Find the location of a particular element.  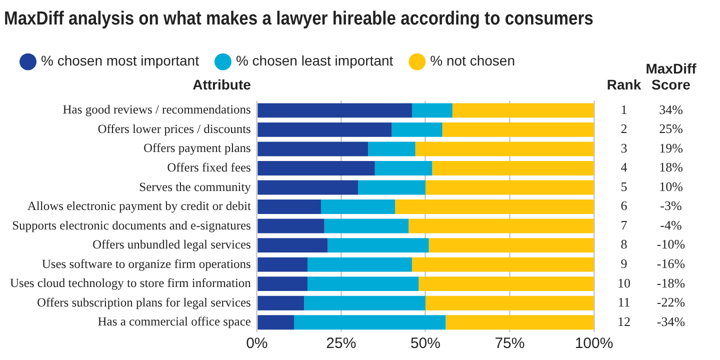

text: 4 is located at coordinates (624, 167).